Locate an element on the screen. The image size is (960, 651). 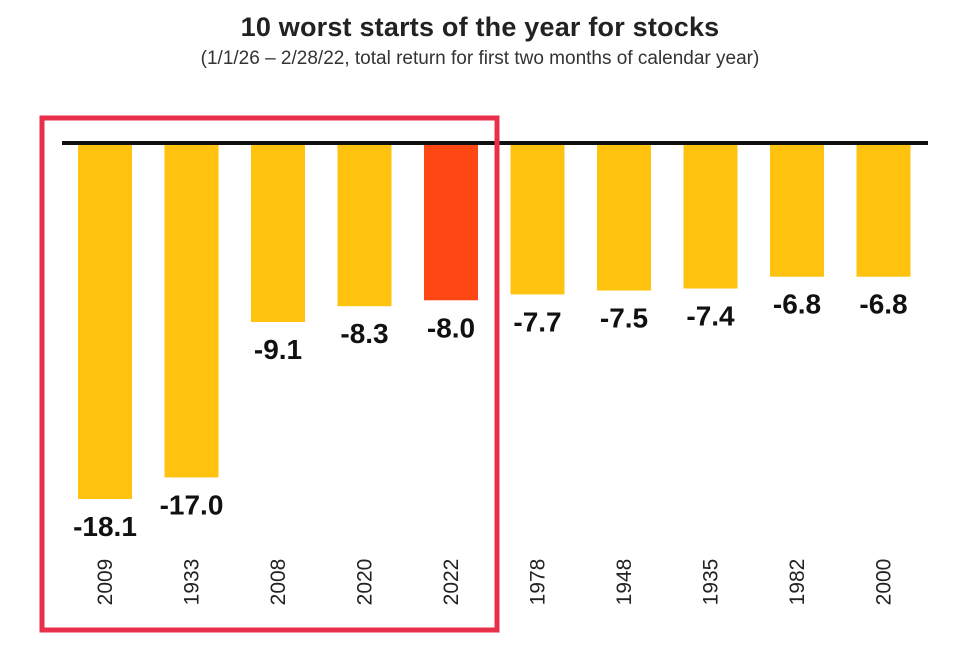
value-label-1935: -7.4 is located at coordinates (710, 316).